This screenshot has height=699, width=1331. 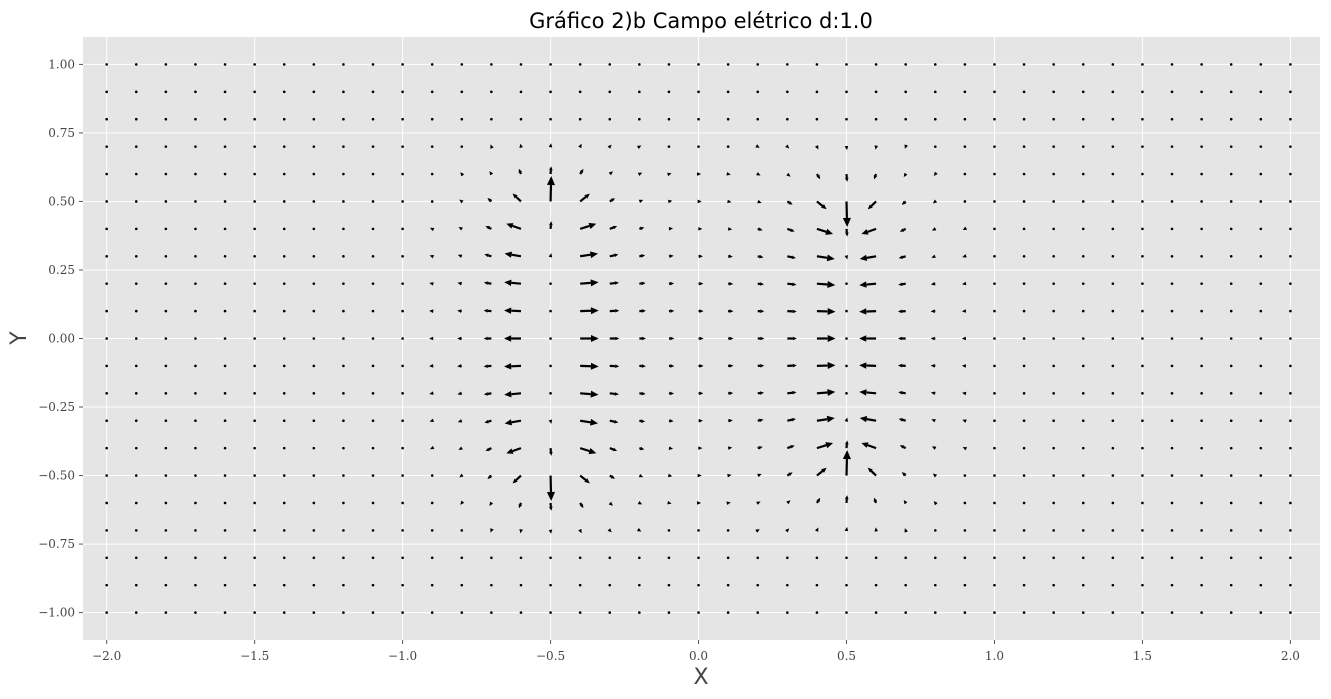 I want to click on y-tick-label: −0.75, so click(x=56, y=544).